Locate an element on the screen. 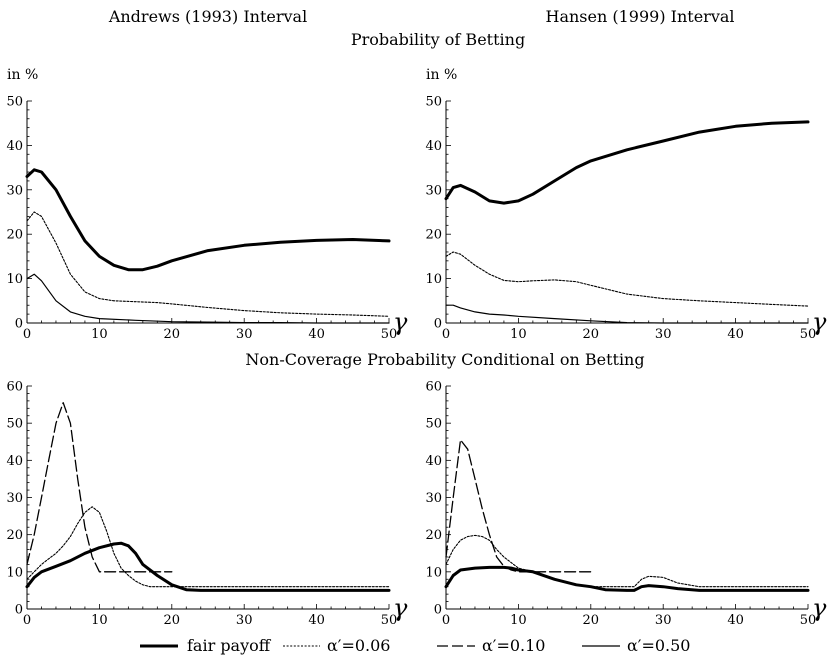 Image resolution: width=834 pixels, height=666 pixels. top-row-title: Probability of Betting is located at coordinates (438, 39).